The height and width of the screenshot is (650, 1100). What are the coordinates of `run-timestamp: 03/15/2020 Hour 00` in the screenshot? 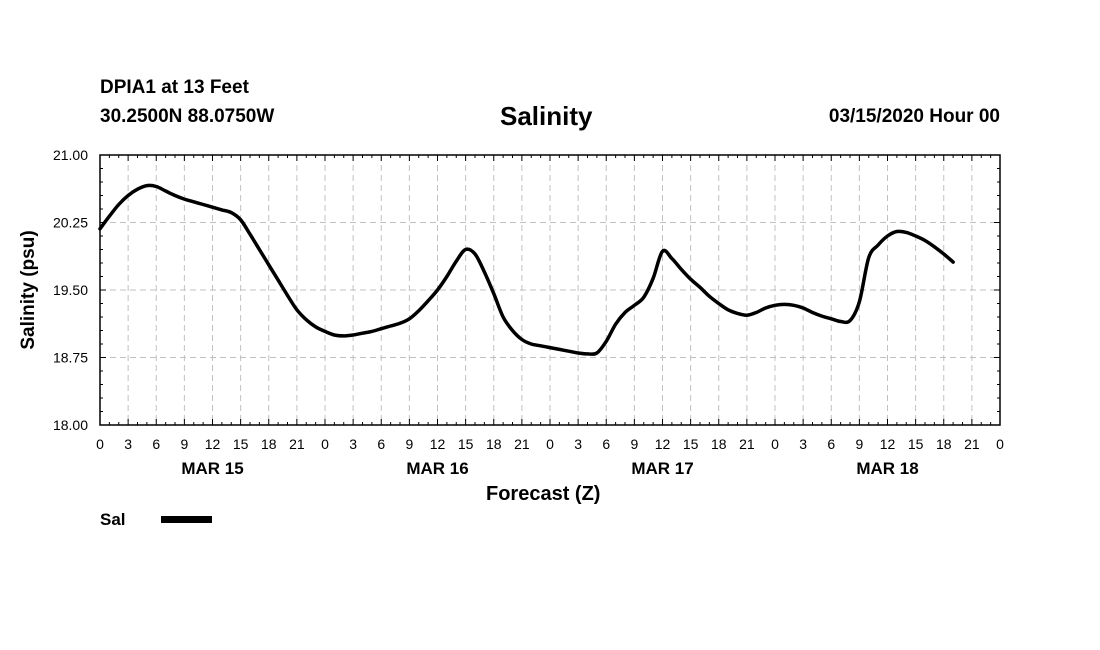 It's located at (914, 116).